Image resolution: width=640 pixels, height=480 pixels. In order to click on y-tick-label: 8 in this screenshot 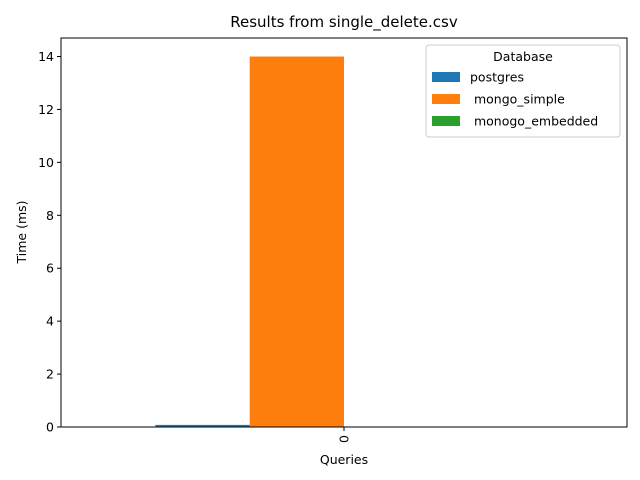, I will do `click(50, 215)`.